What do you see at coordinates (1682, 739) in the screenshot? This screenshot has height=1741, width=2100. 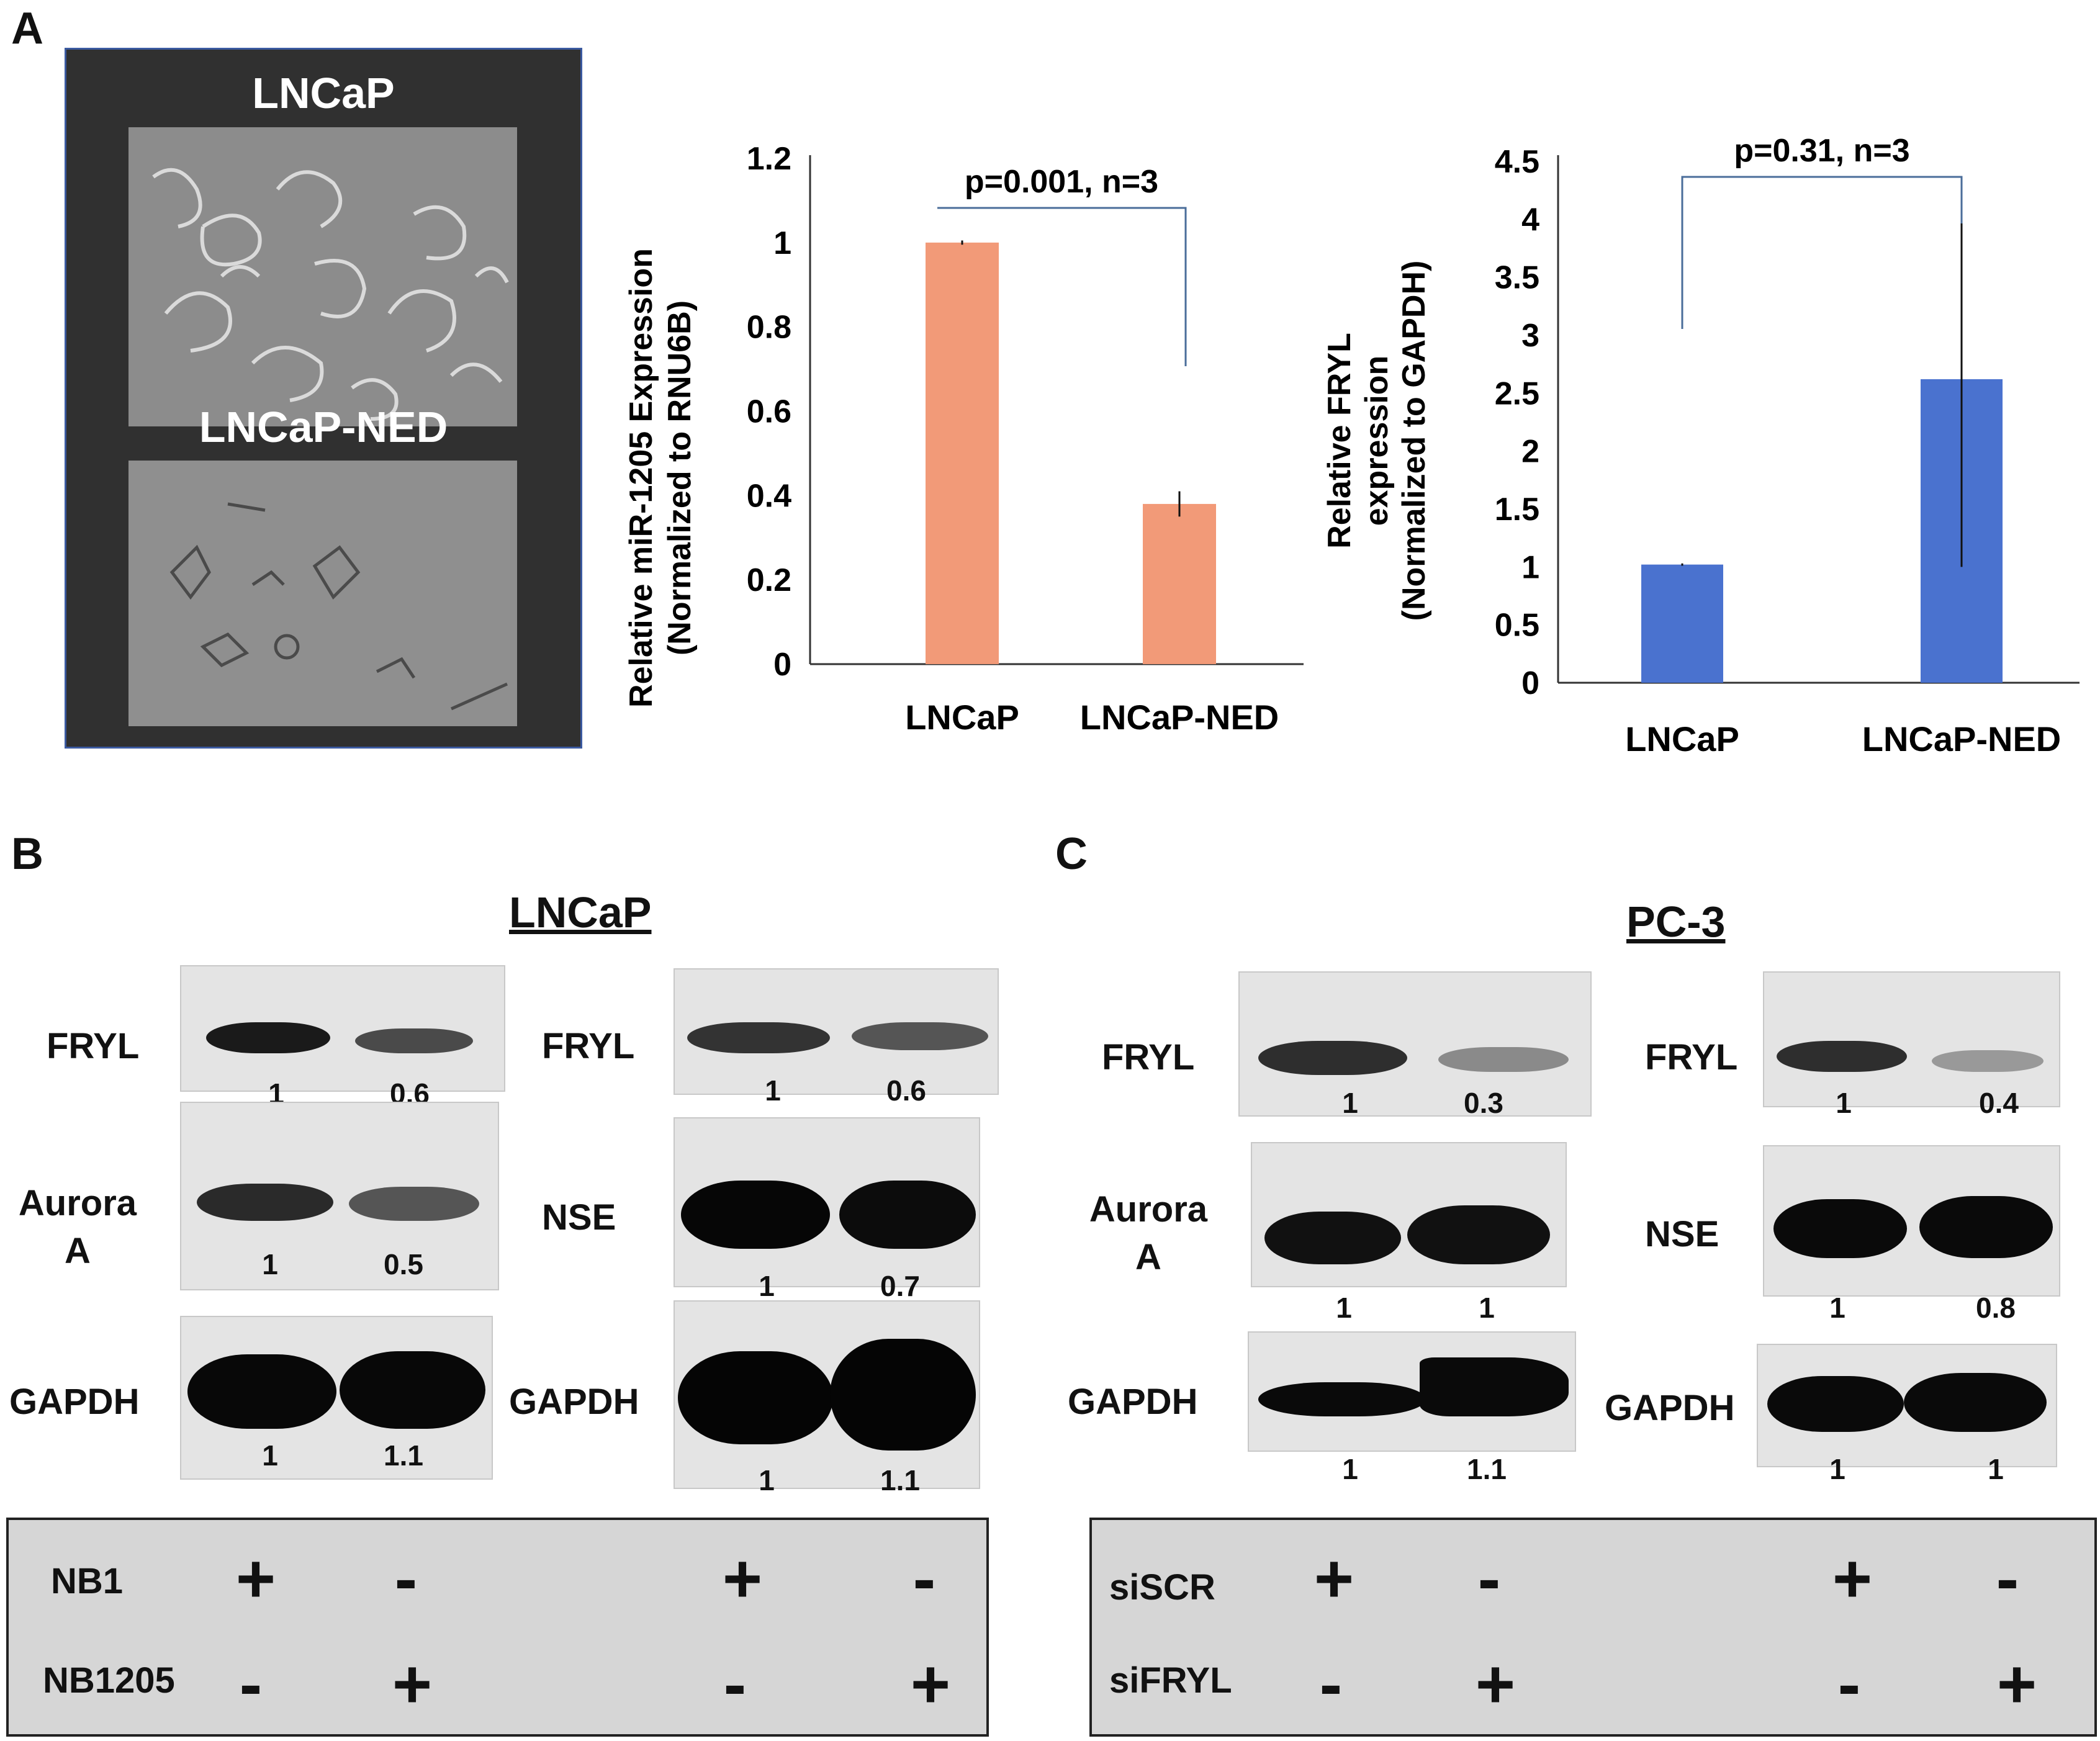 I see `c2-category-0: LNCaP` at bounding box center [1682, 739].